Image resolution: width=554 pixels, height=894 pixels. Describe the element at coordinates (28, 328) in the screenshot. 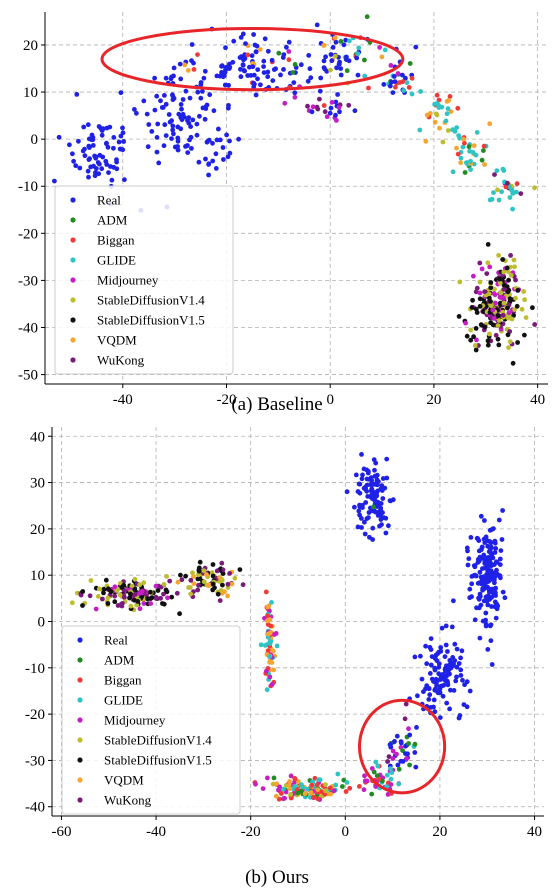

I see `y-tick-label: -40` at that location.